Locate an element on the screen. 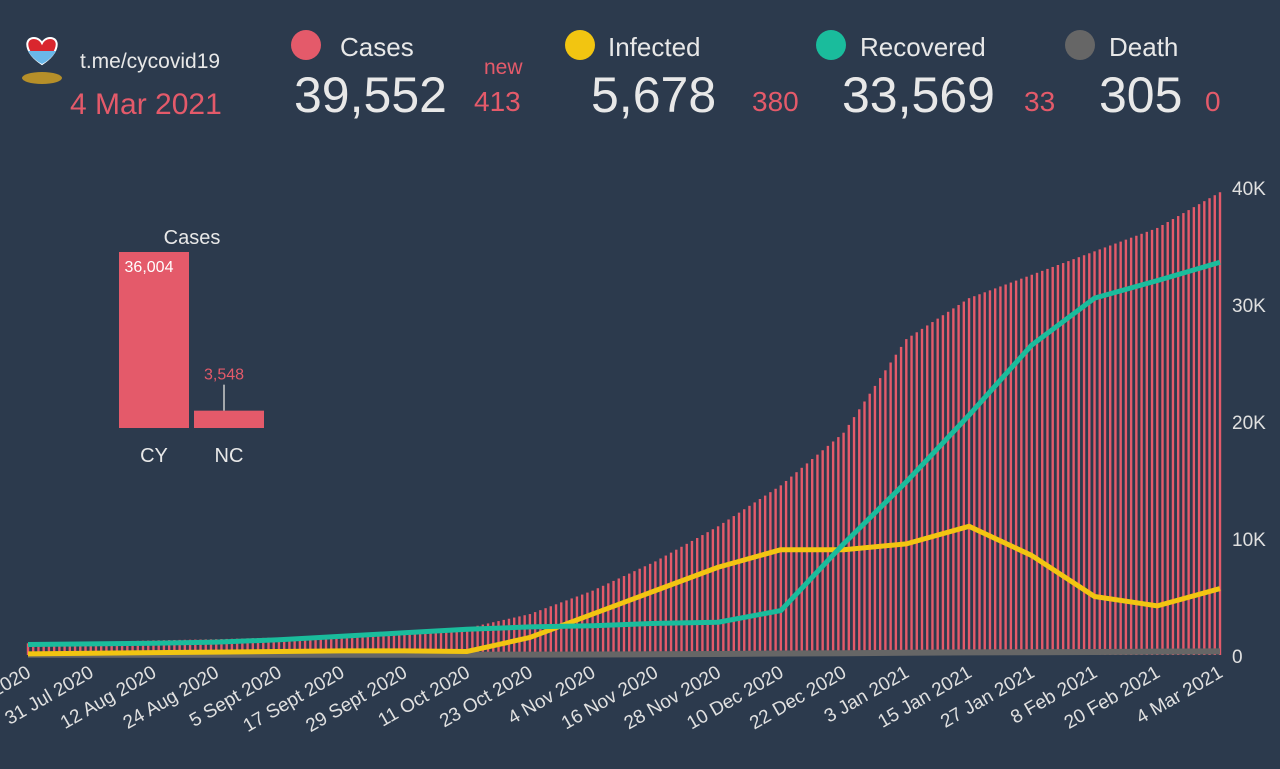  stat-value: 33,569 is located at coordinates (918, 95).